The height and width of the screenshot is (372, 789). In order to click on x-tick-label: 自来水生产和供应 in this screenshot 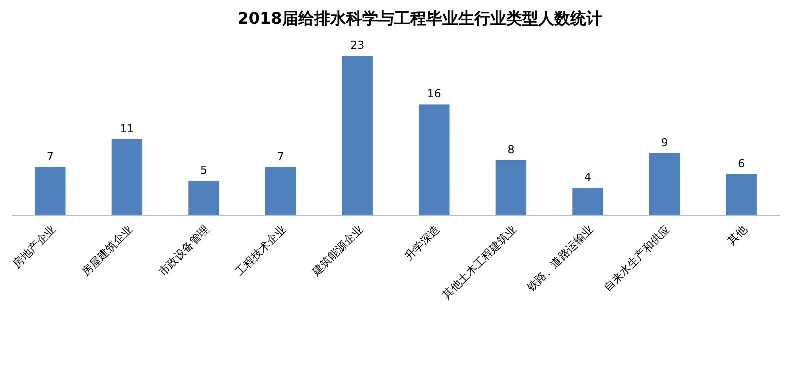, I will do `click(637, 258)`.